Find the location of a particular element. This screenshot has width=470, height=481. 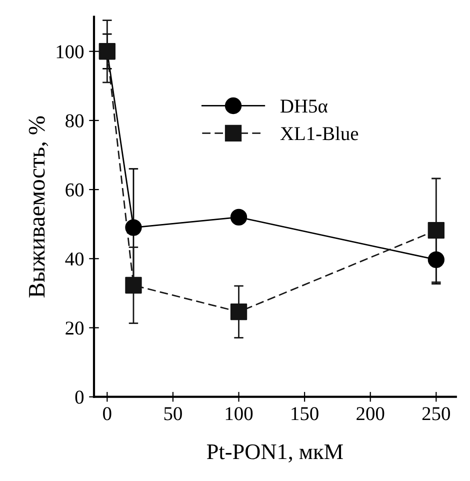

x-tick-label: 50 is located at coordinates (173, 413).